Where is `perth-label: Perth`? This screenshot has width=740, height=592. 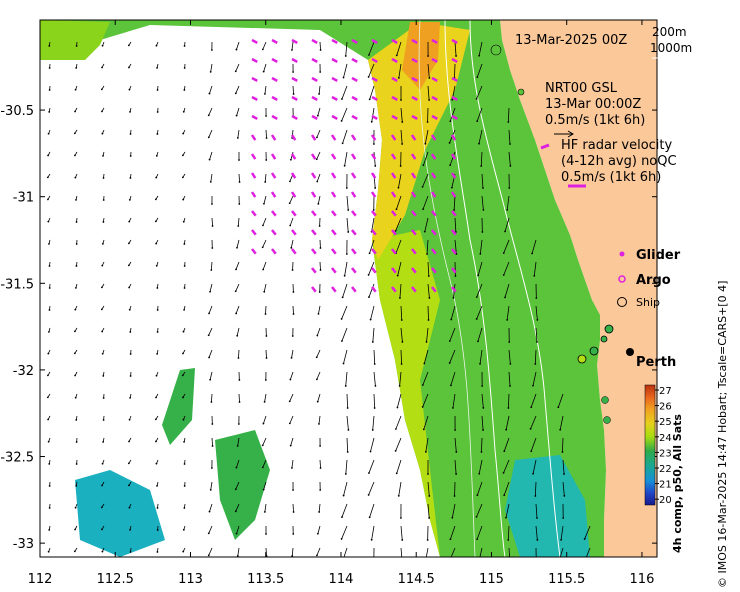
perth-label: Perth is located at coordinates (656, 362).